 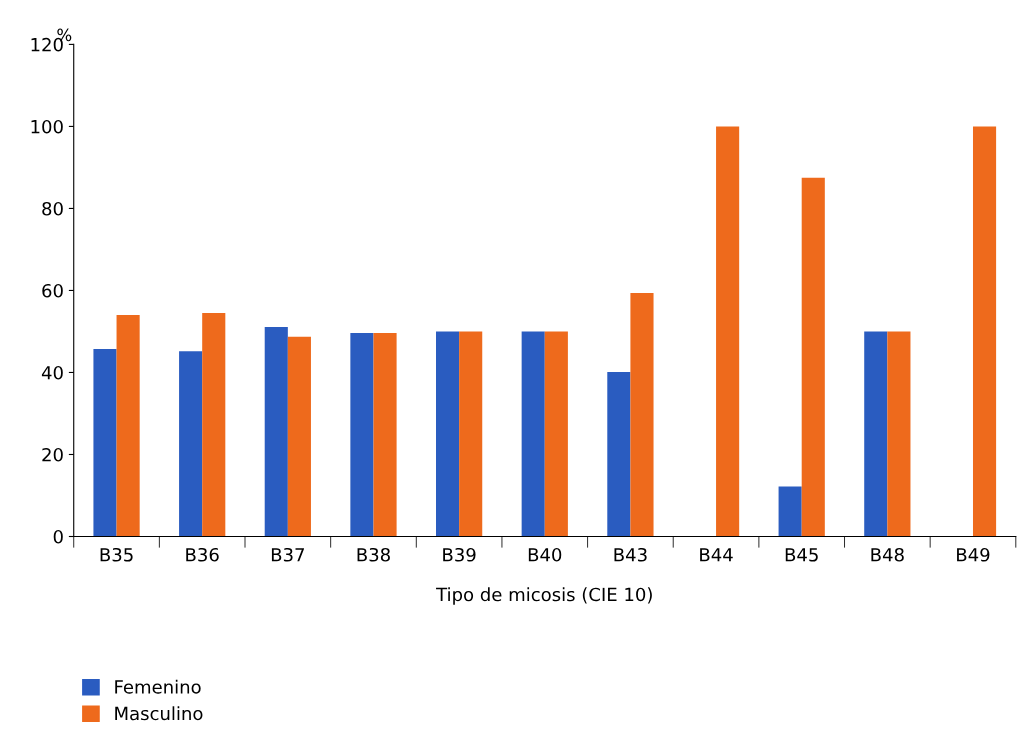 What do you see at coordinates (801, 555) in the screenshot?
I see `x-tick-label: B45` at bounding box center [801, 555].